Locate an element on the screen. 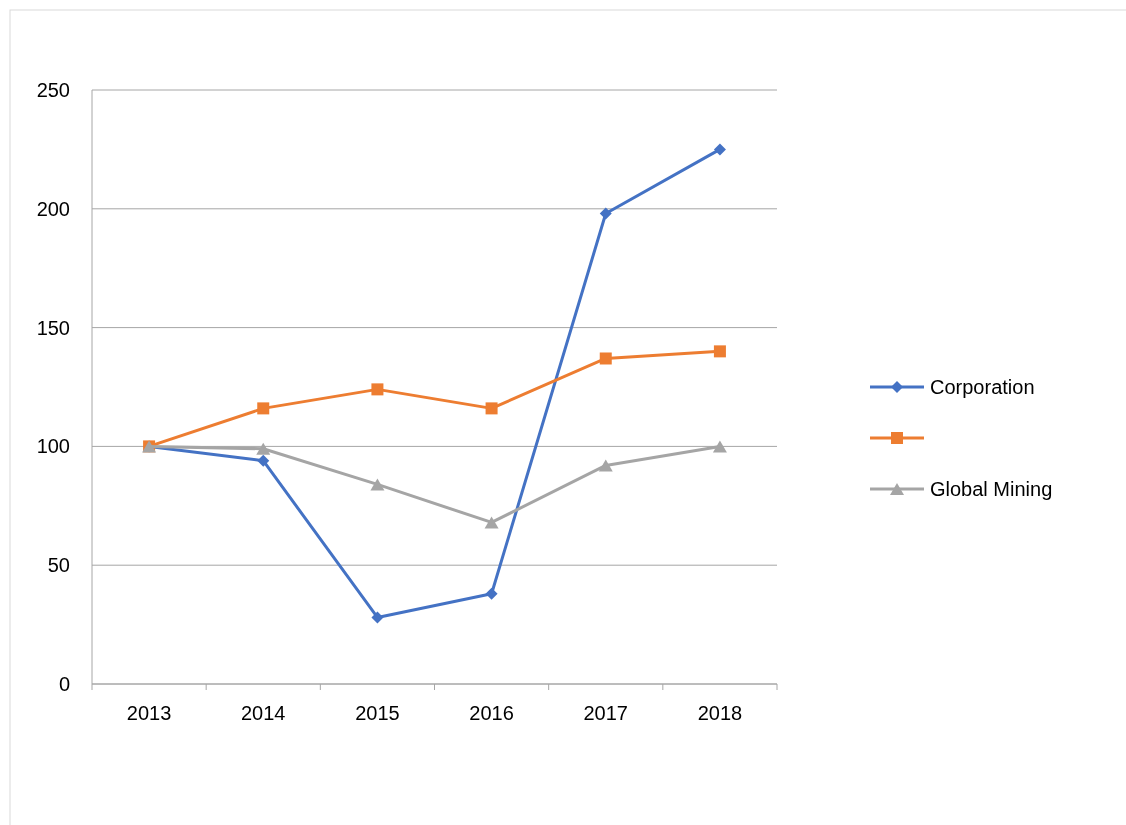  x-tick-label: 2018 is located at coordinates (720, 713).